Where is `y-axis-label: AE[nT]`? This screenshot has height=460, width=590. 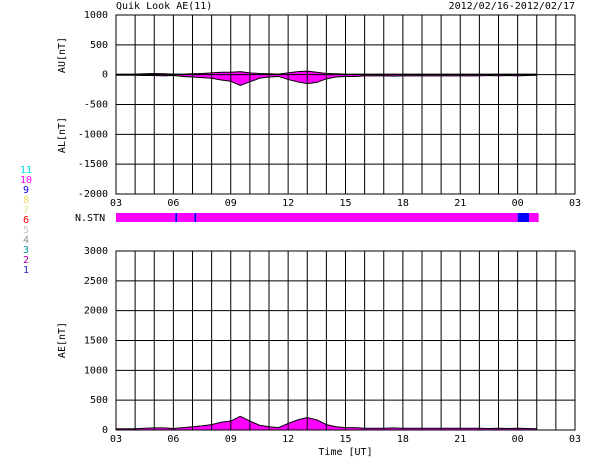 y-axis-label: AE[nT] is located at coordinates (62, 340).